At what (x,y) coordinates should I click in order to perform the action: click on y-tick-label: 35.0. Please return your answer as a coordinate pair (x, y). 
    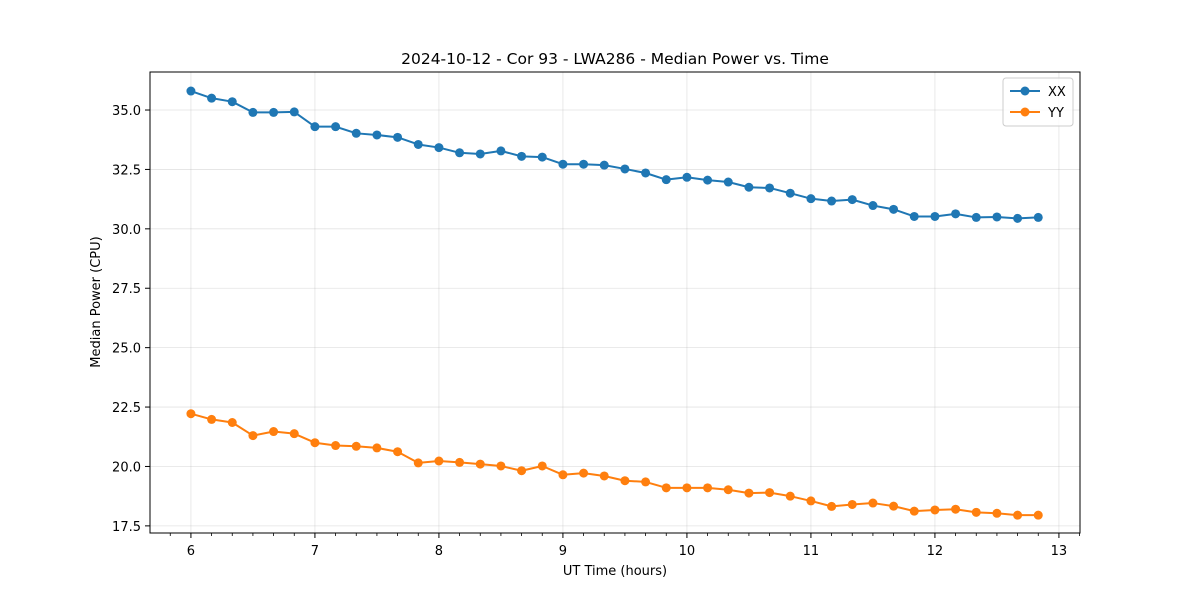
    Looking at the image, I should click on (126, 111).